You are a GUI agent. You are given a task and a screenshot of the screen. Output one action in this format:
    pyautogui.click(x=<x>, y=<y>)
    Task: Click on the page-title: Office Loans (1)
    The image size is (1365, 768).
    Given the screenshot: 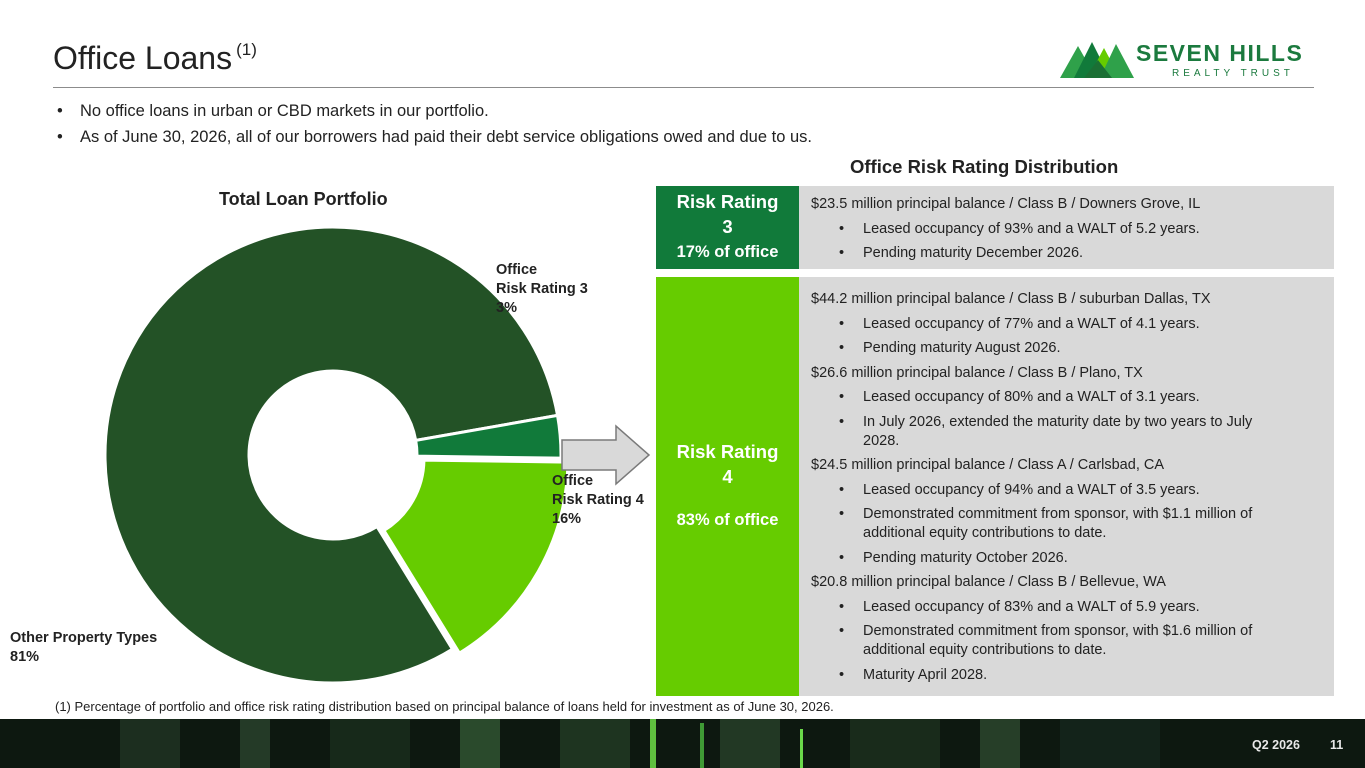 What is the action you would take?
    pyautogui.click(x=155, y=58)
    